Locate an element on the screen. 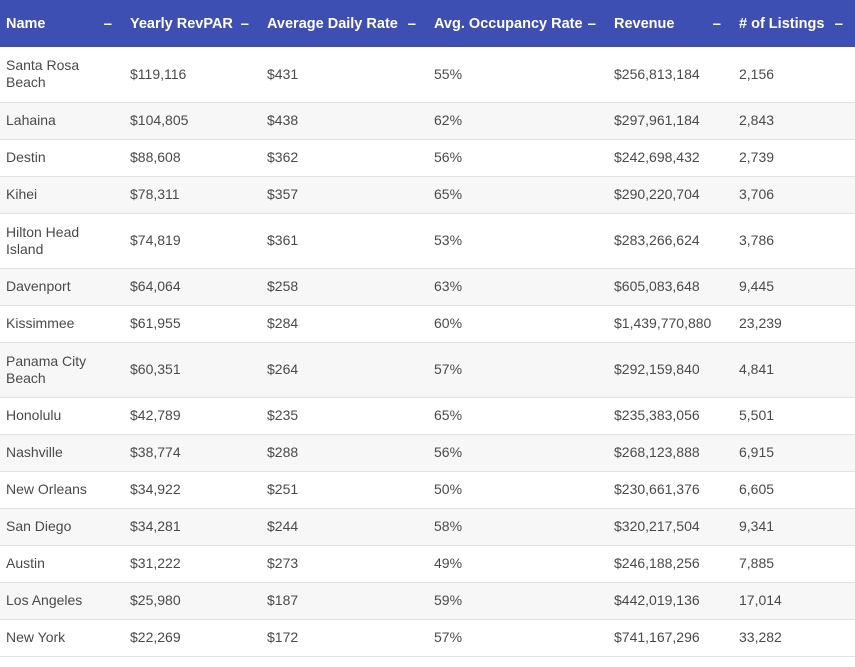 This screenshot has width=855, height=667. cell-listings: 2,843 is located at coordinates (794, 121).